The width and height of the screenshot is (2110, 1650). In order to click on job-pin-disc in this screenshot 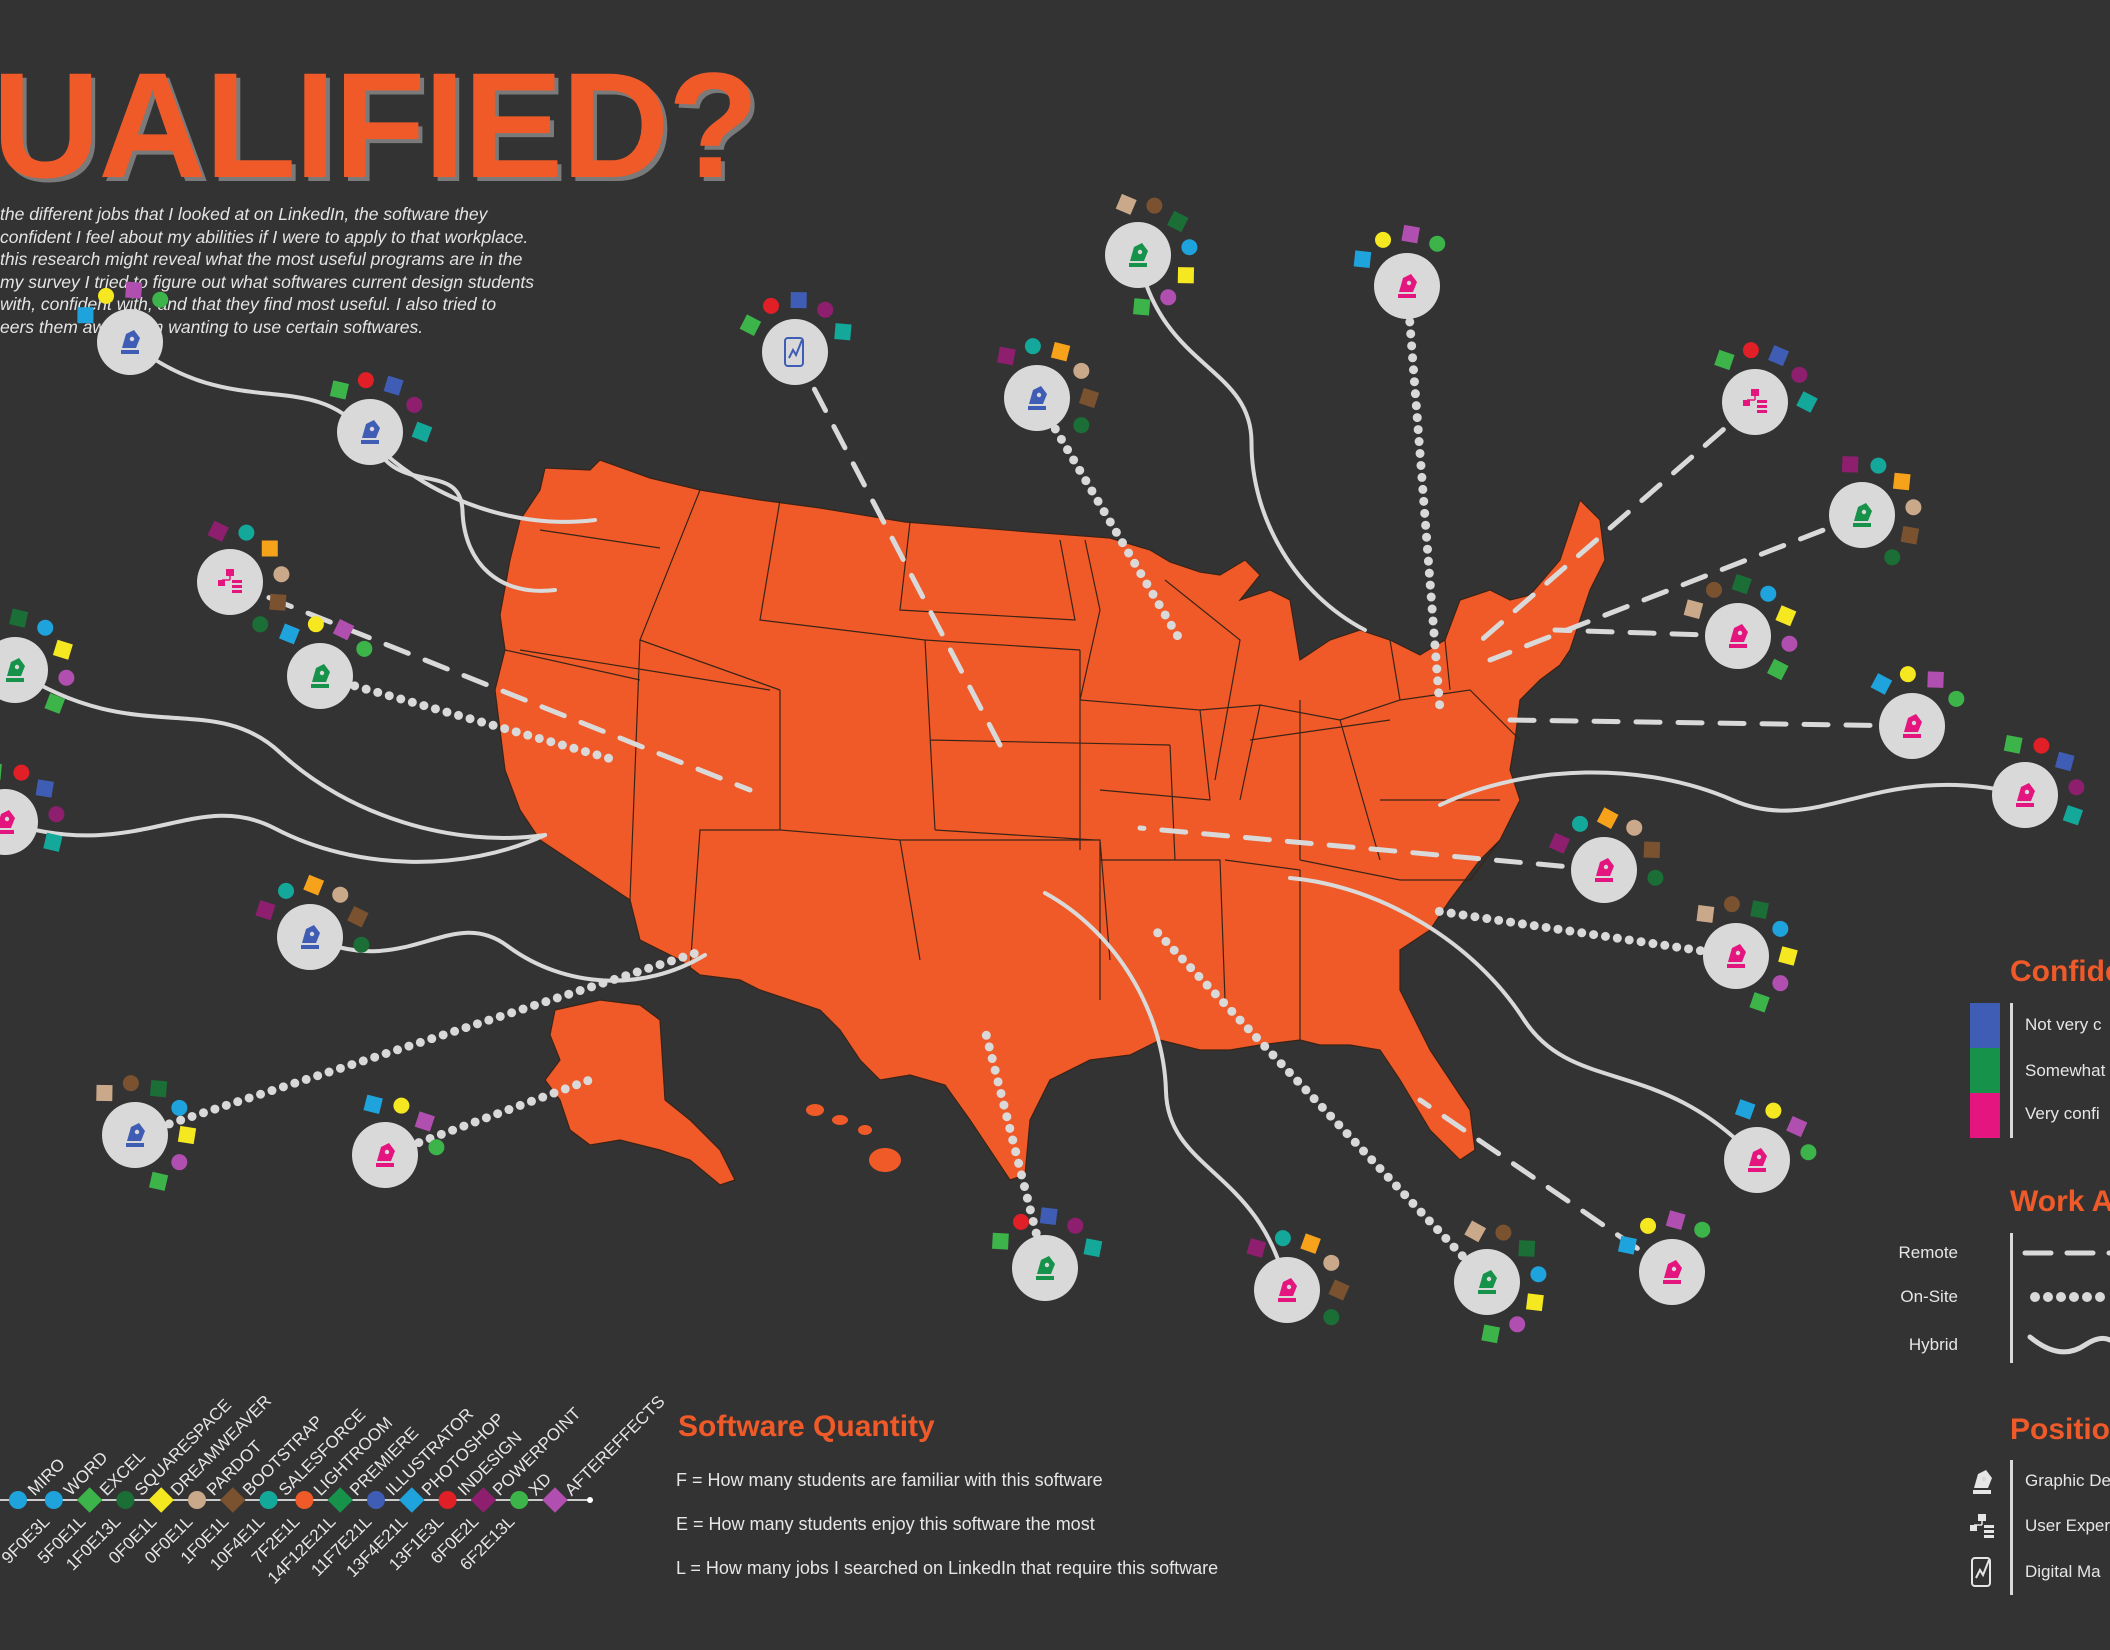, I will do `click(230, 582)`.